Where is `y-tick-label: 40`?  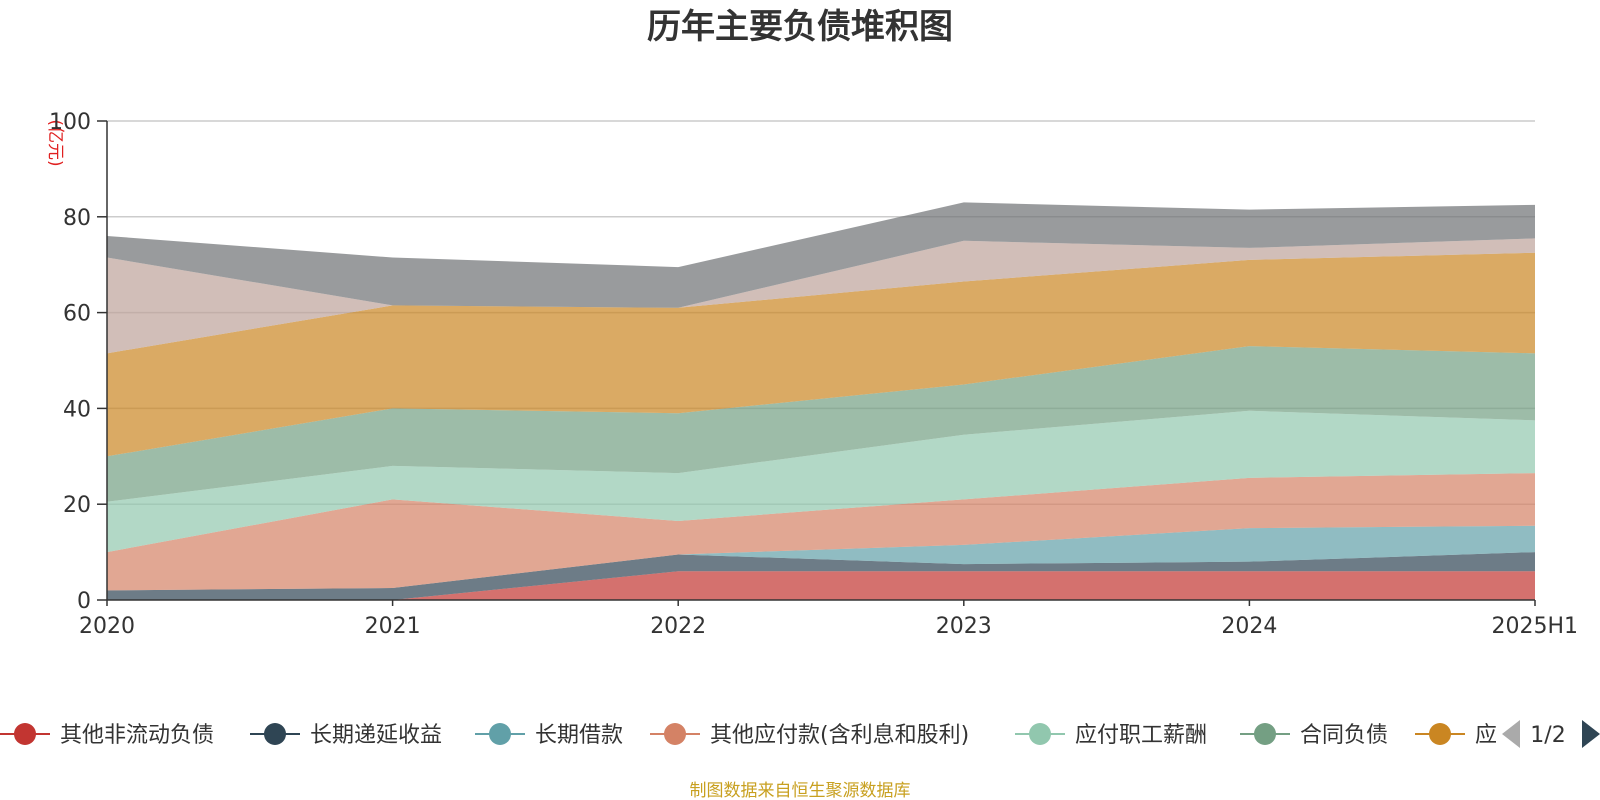
y-tick-label: 40 is located at coordinates (77, 409).